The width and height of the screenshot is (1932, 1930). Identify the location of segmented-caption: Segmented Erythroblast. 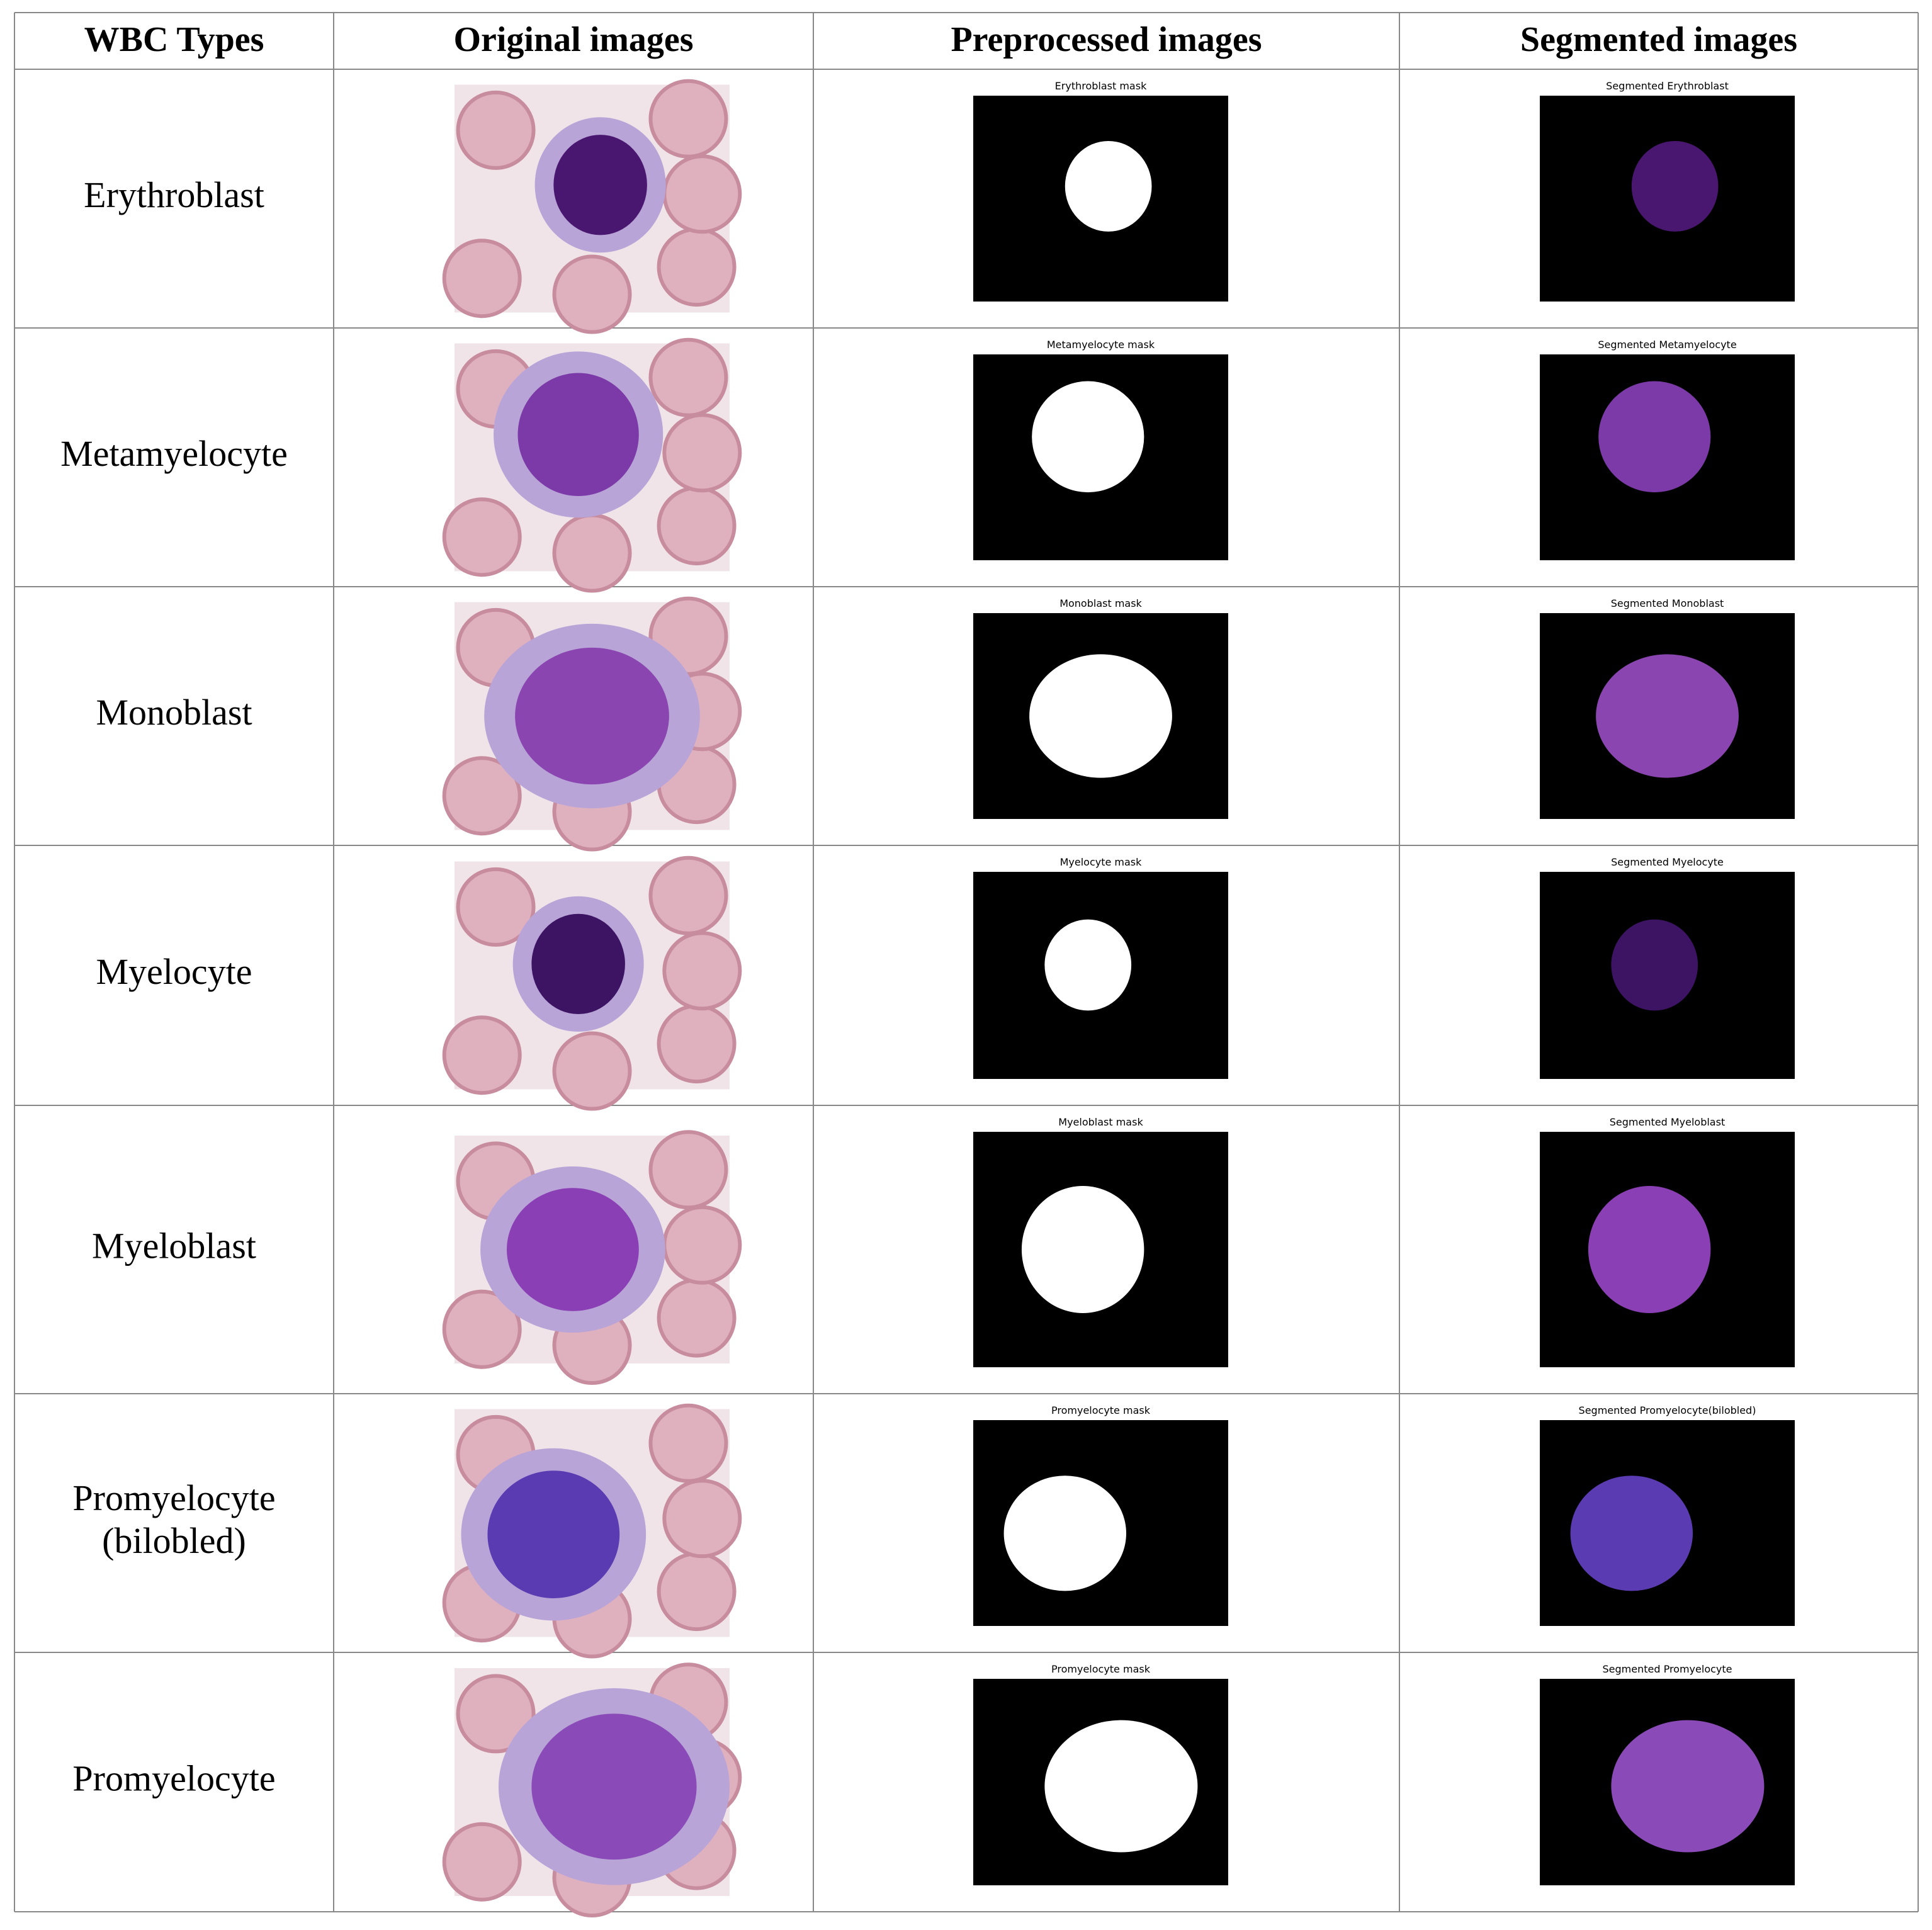
(1667, 86).